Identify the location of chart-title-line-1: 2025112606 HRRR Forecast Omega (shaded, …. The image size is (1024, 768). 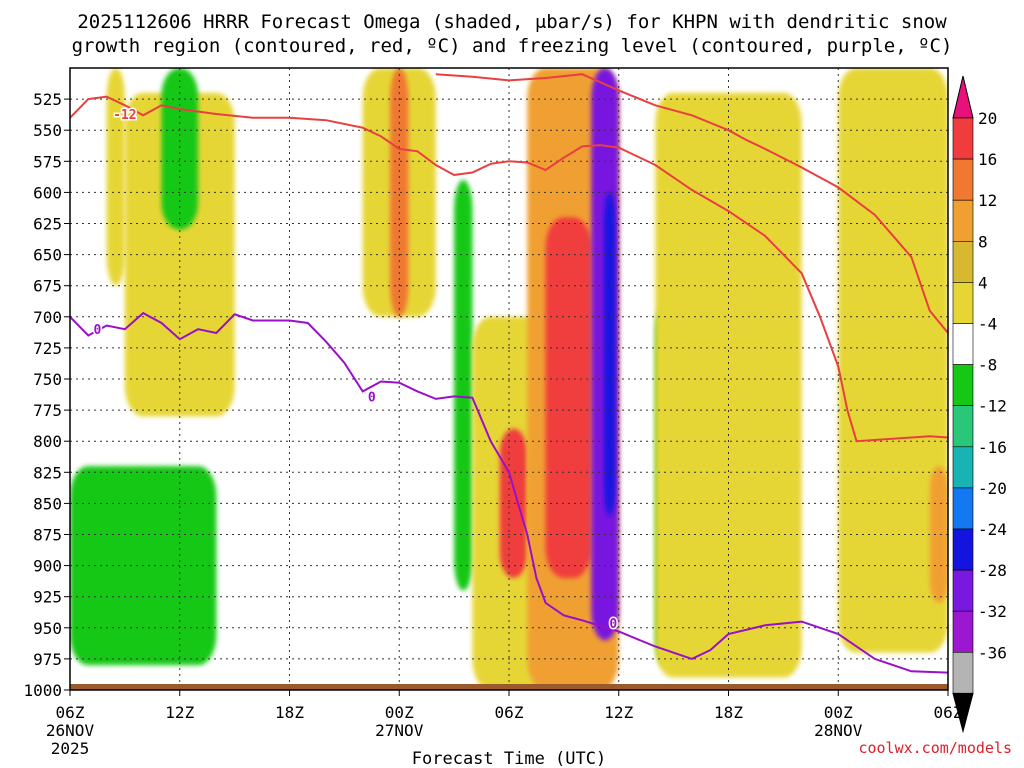
(512, 22).